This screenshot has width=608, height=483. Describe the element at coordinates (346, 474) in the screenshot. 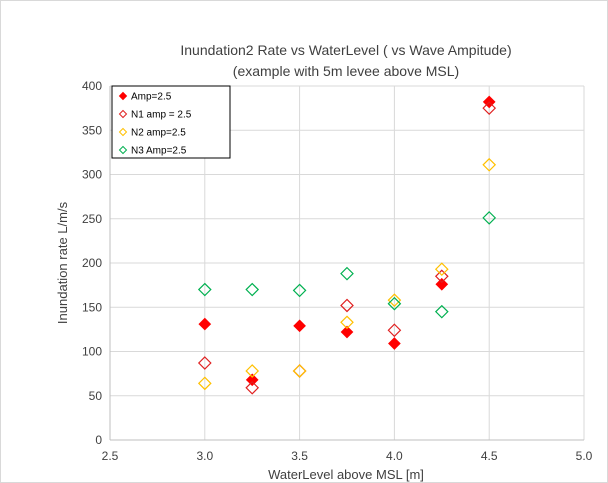

I see `x-axis-label: WaterLevel above MSL [m]` at that location.